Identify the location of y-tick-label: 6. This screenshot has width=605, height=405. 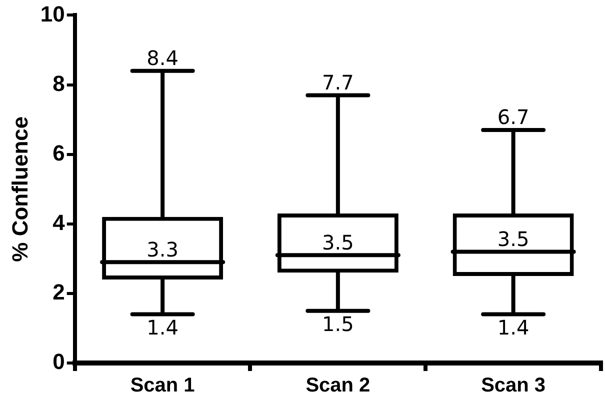
(58, 153).